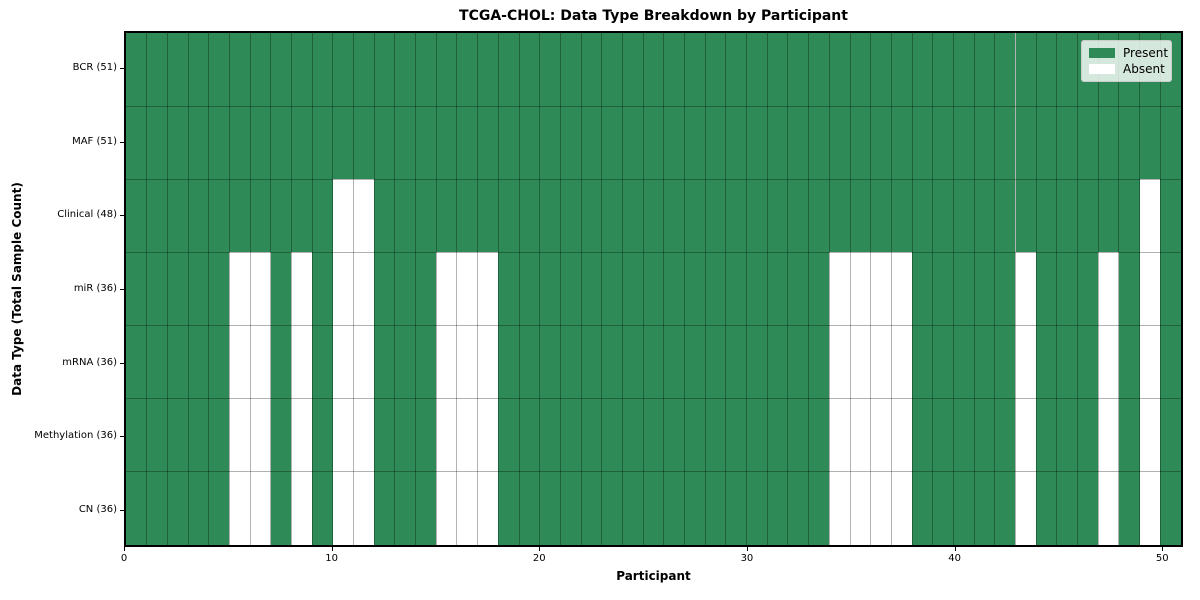 The width and height of the screenshot is (1200, 600). I want to click on y-tick-label: BCR (51), so click(94, 67).